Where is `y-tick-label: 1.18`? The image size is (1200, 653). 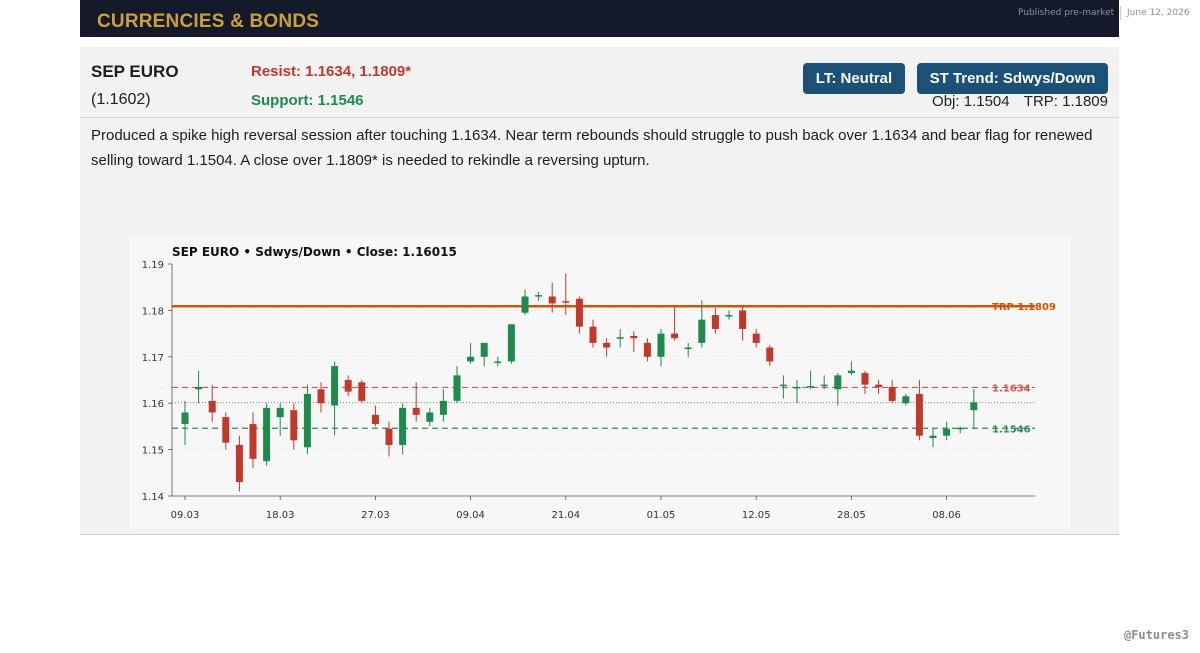 y-tick-label: 1.18 is located at coordinates (153, 311).